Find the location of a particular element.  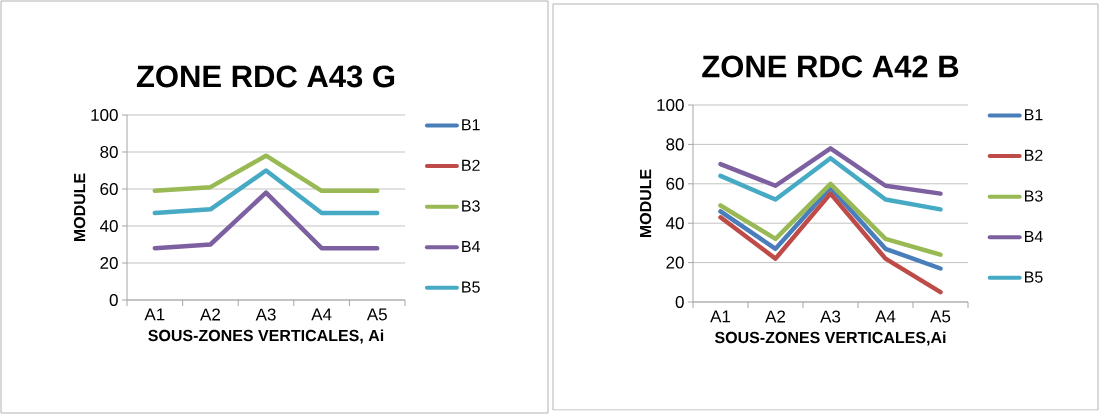

x-axis-title: SOUS-ZONES VERTICALES, Ai is located at coordinates (266, 336).